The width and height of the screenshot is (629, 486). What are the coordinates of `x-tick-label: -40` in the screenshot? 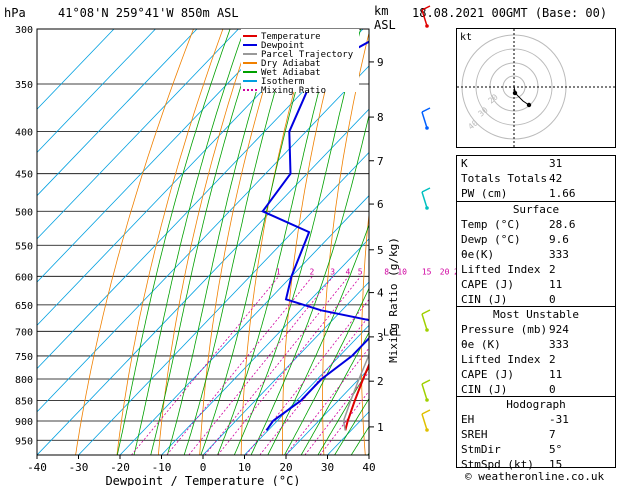 It's located at (37, 467).